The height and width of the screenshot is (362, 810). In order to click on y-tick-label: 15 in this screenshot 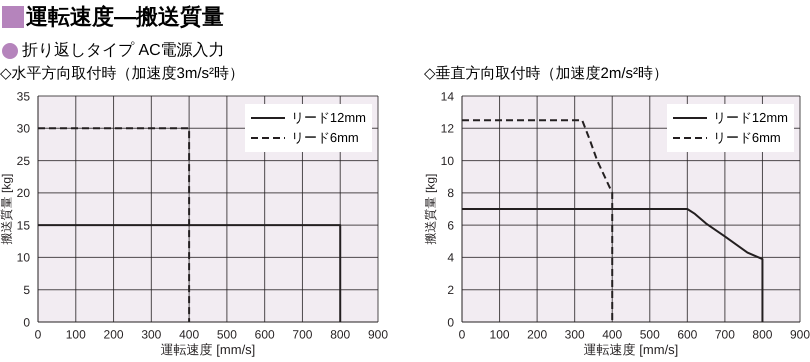, I will do `click(23, 225)`.